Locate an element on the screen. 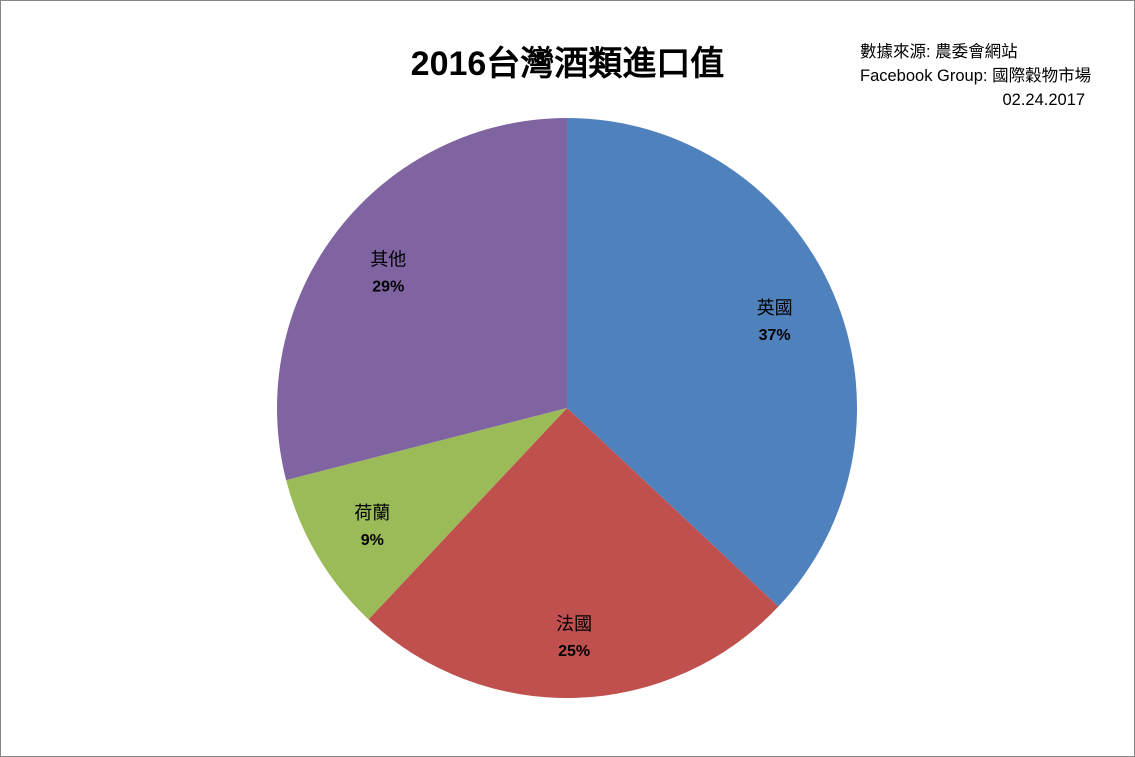  source-line-1: 數據來源: 農委會網站 is located at coordinates (939, 52).